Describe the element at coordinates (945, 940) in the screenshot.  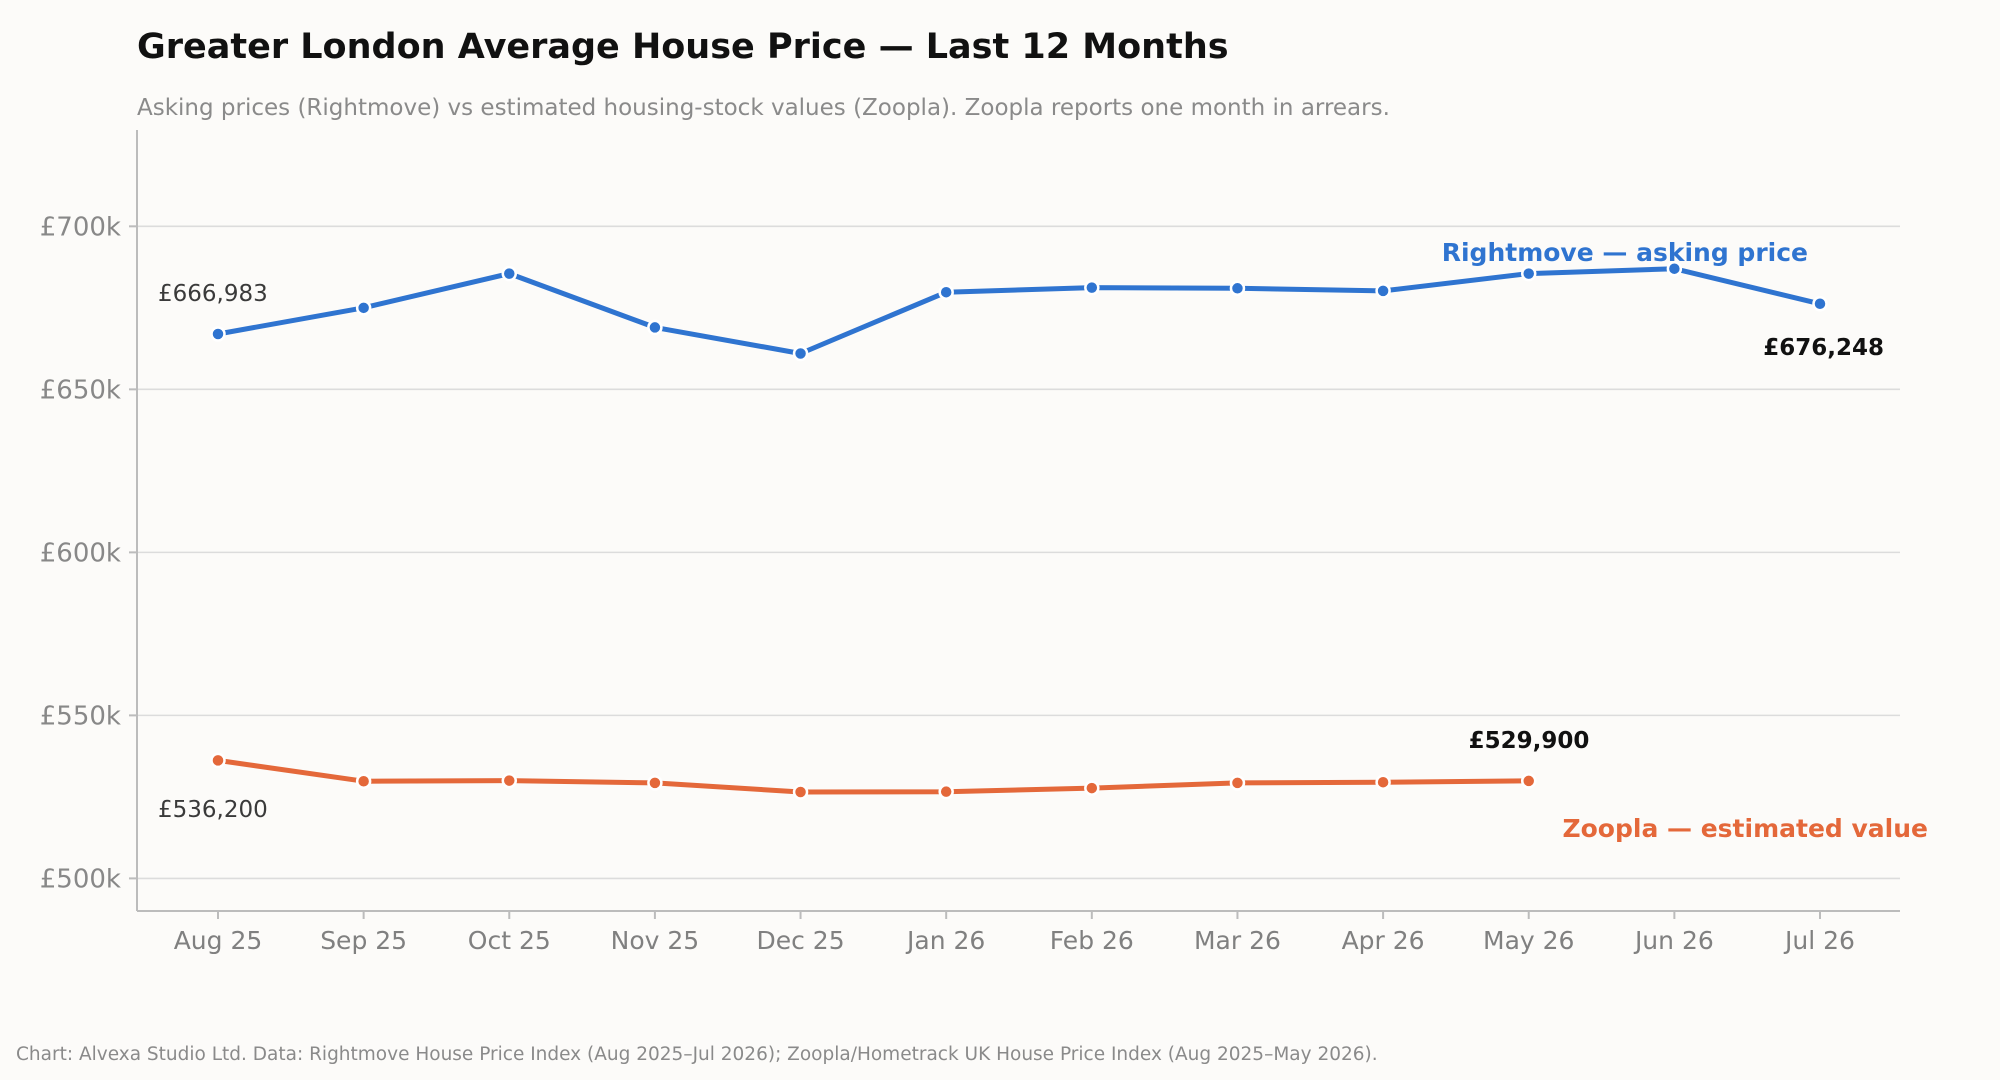
I see `x-tick-label: Jan 26` at that location.